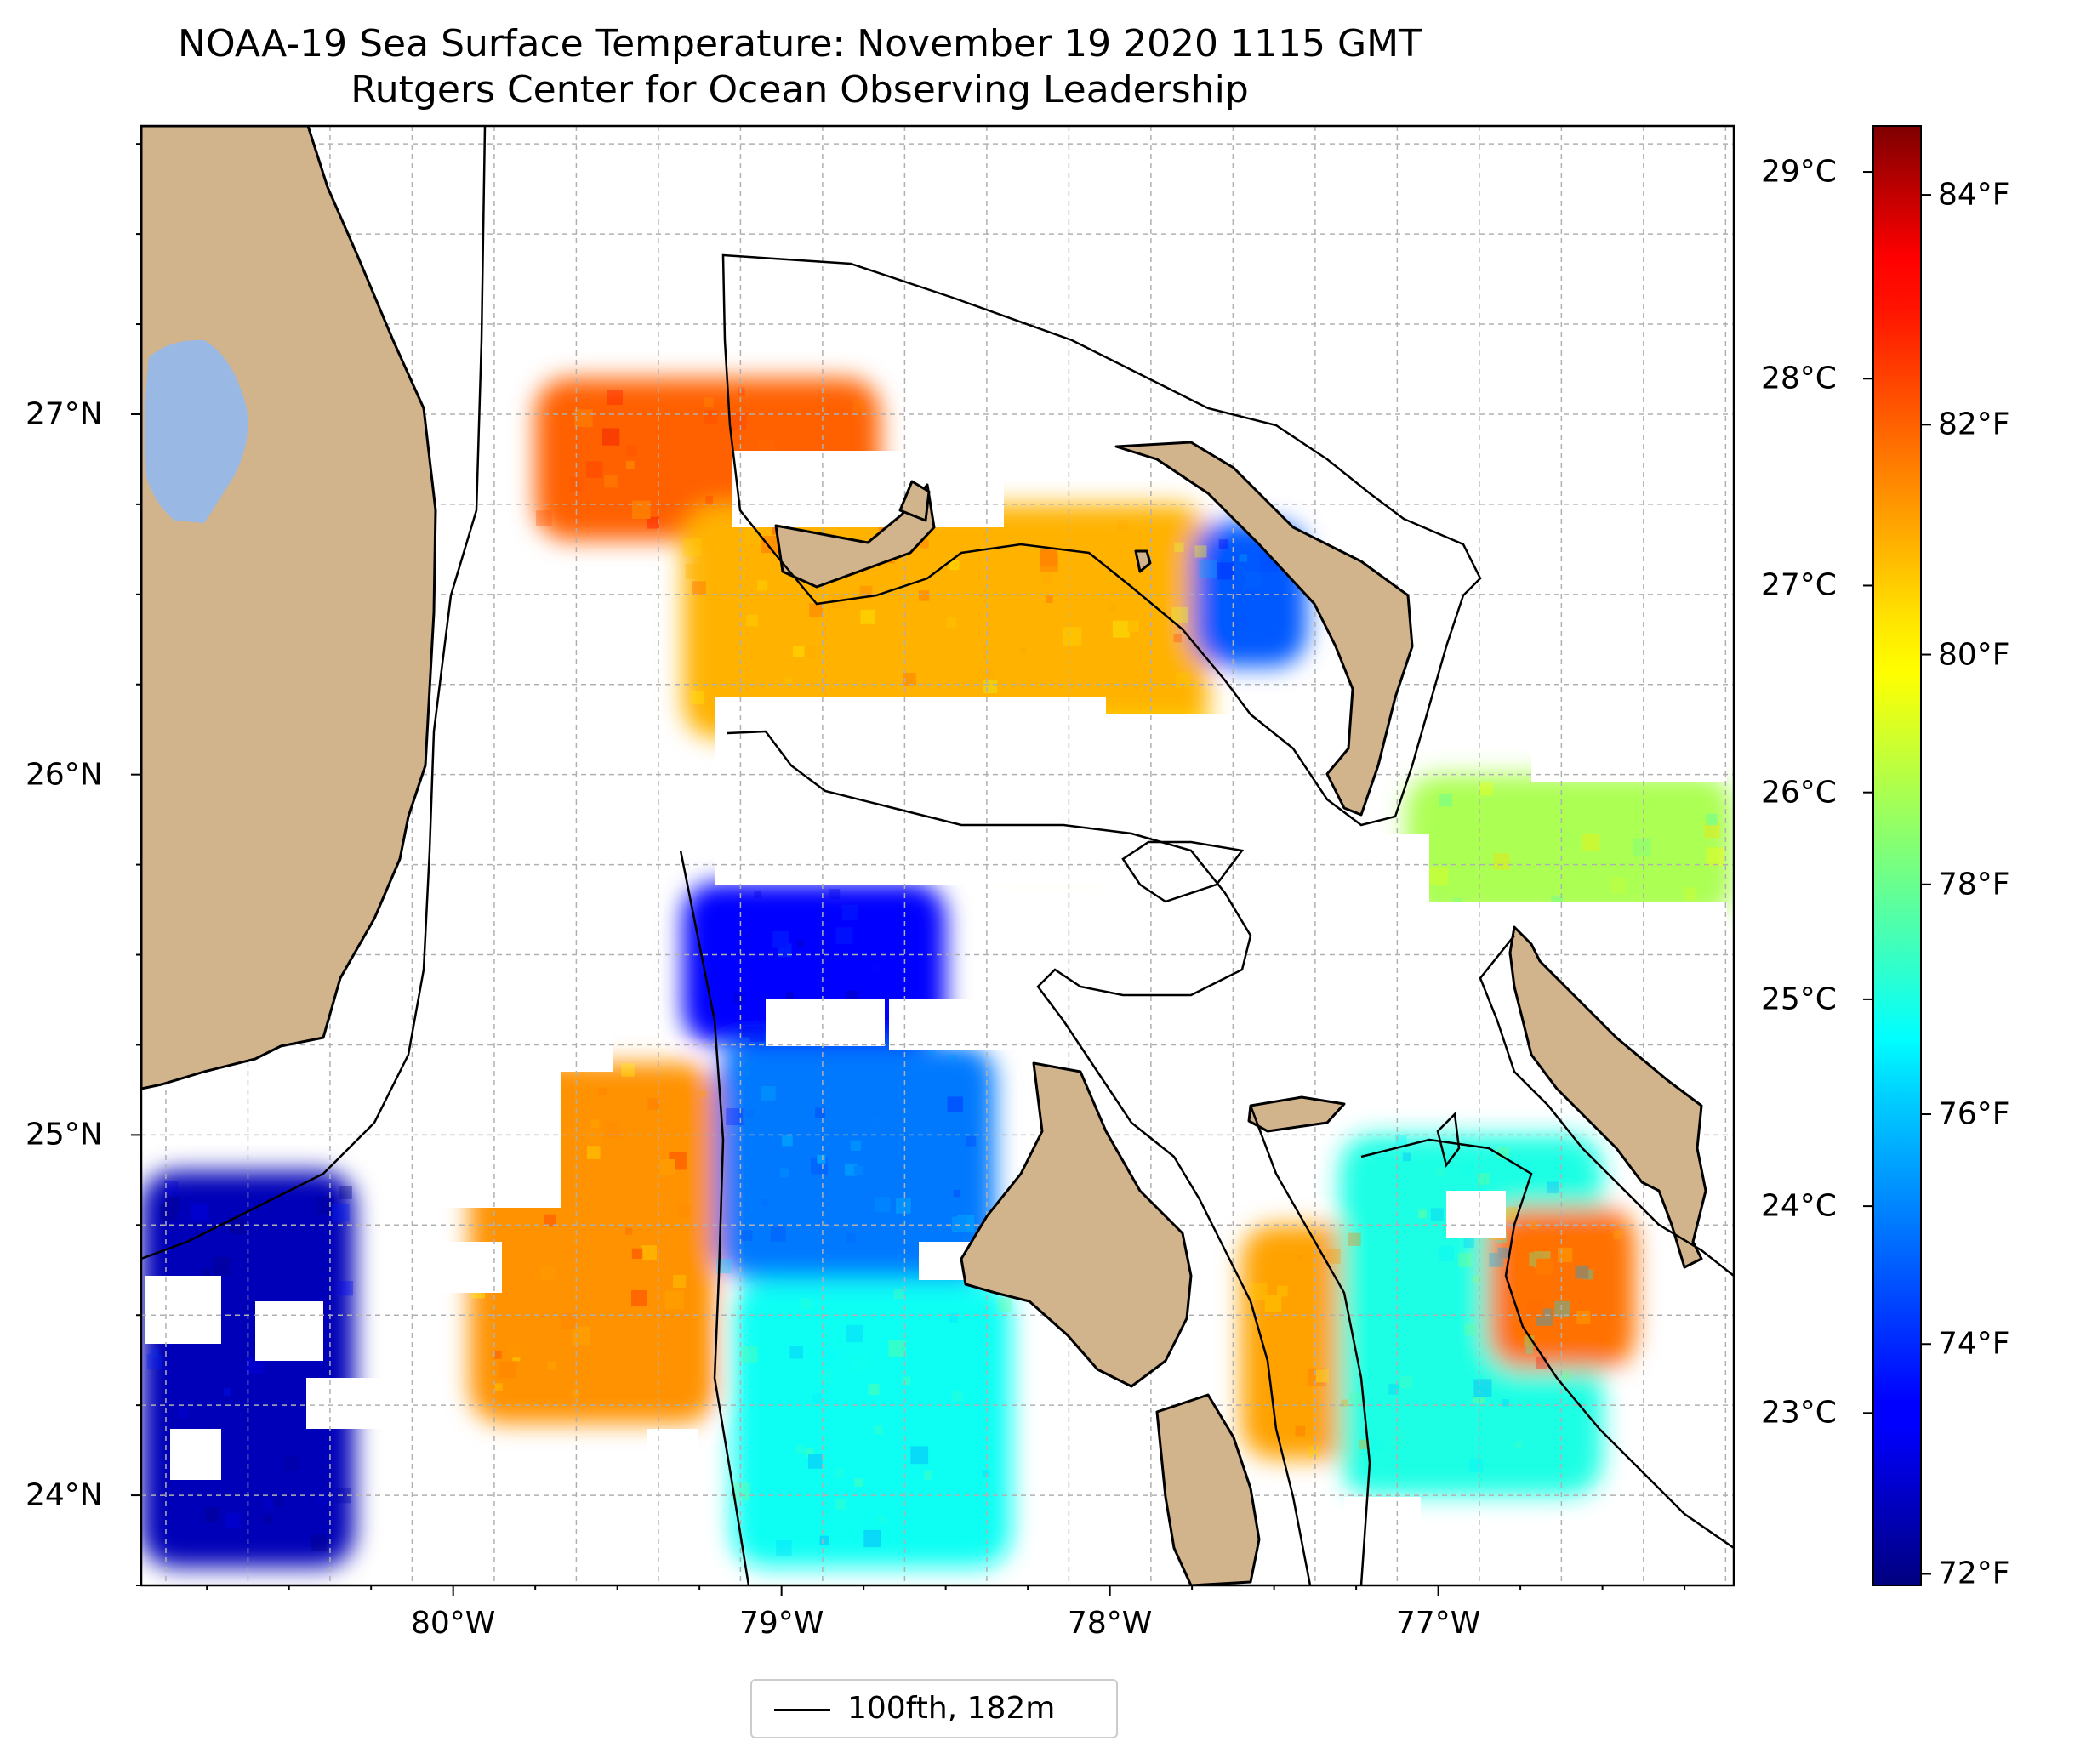 The width and height of the screenshot is (2086, 1764). Describe the element at coordinates (1310, 1345) in the screenshot. I see `contour-exuma` at that location.